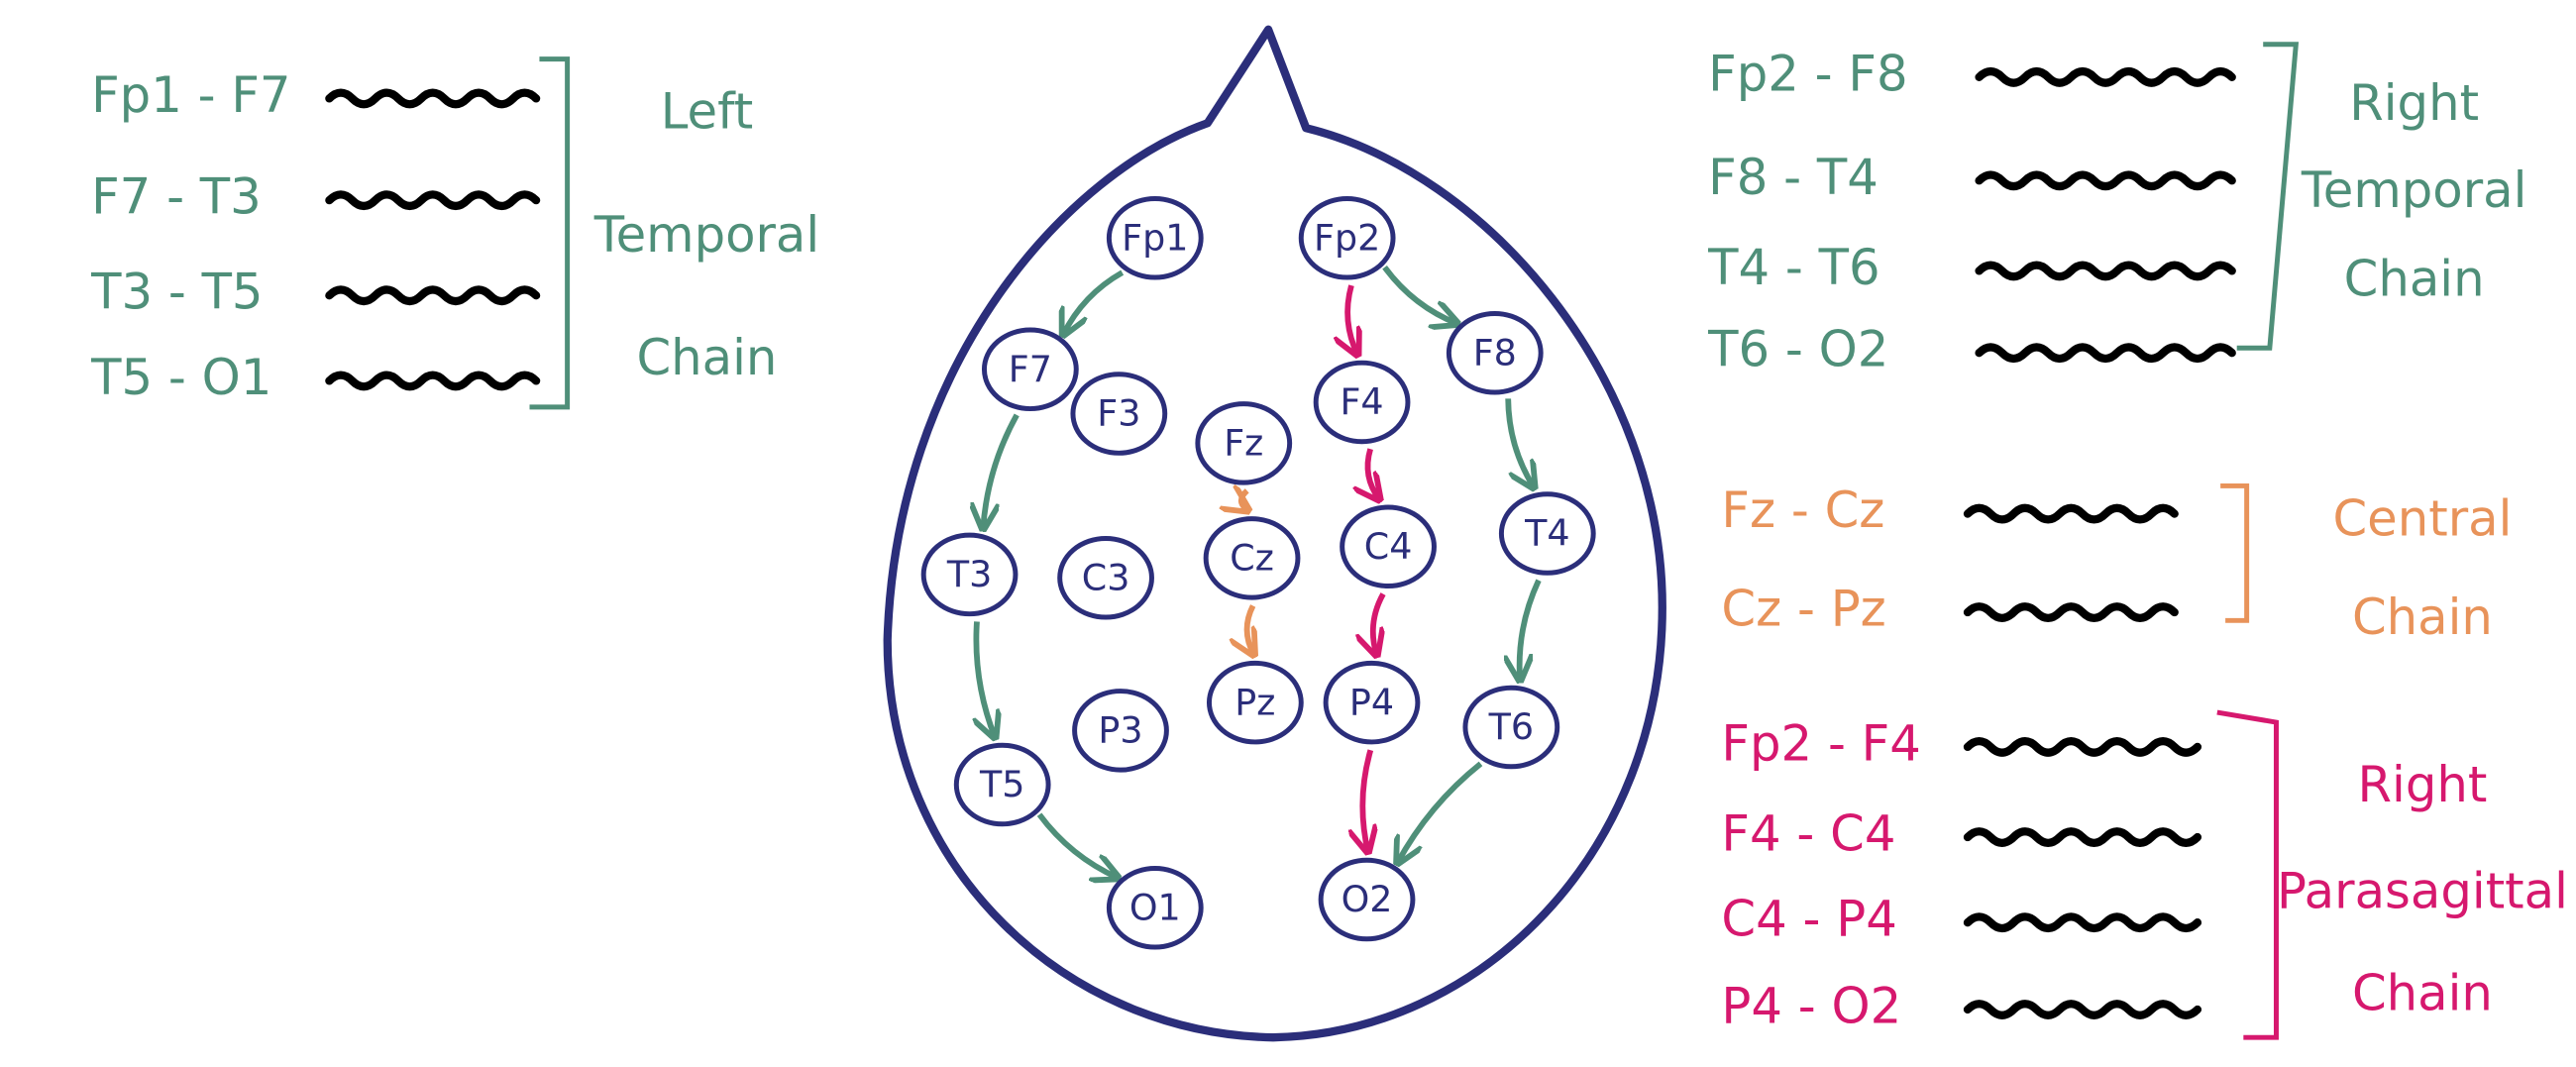  I want to click on electrode-label: O2, so click(1368, 899).